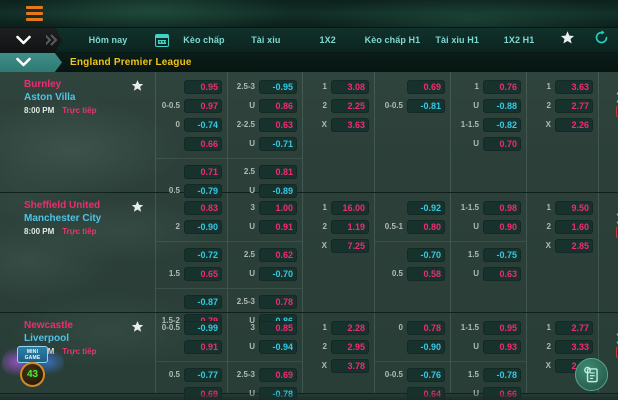  I want to click on odds-row: U -0.71, so click(265, 143).